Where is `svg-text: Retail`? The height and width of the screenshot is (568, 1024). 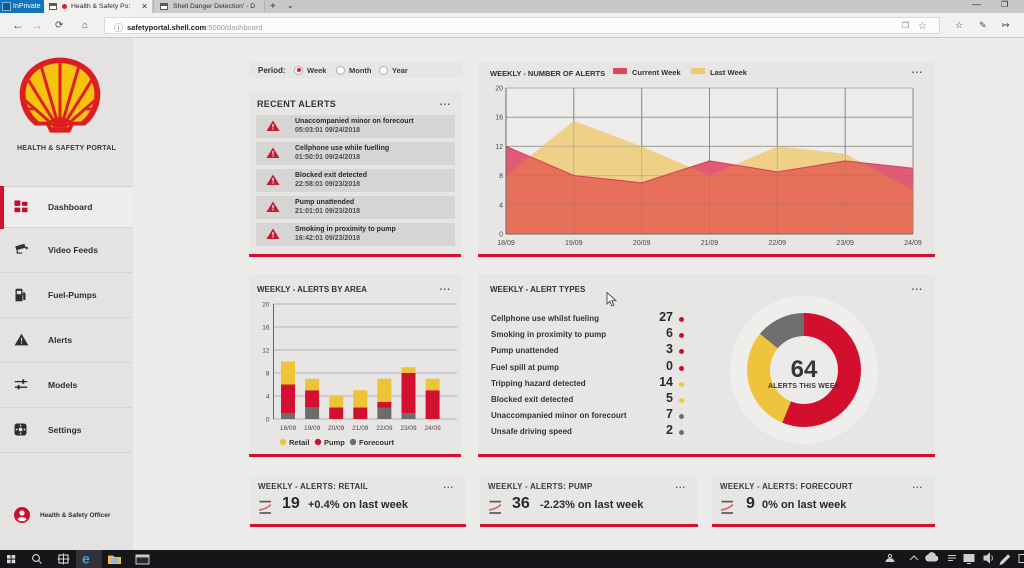
svg-text: Retail is located at coordinates (299, 442).